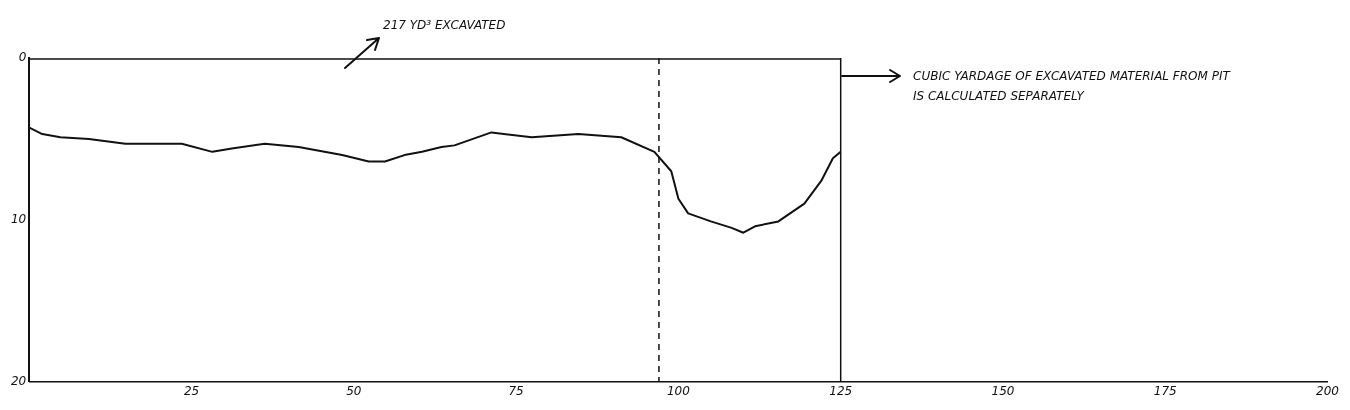  What do you see at coordinates (354, 390) in the screenshot?
I see `x-tick-label: 50` at bounding box center [354, 390].